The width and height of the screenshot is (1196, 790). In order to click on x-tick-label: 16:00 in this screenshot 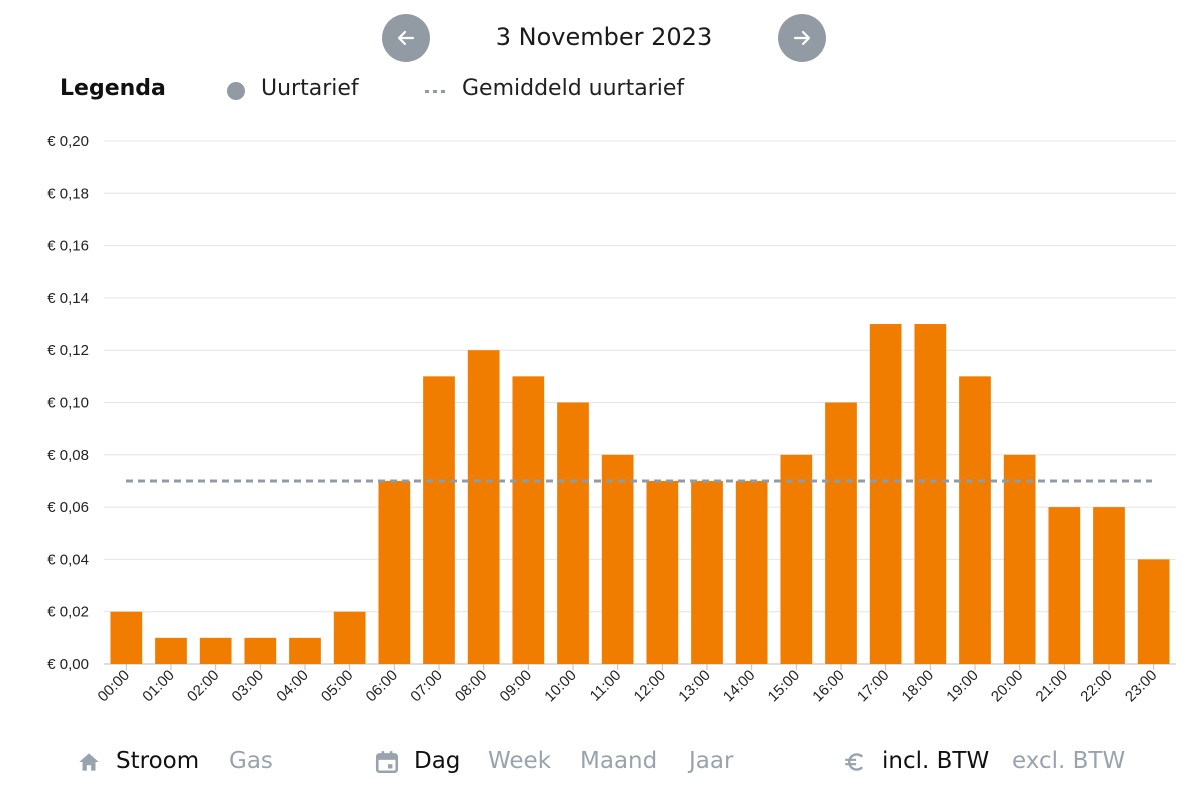, I will do `click(828, 686)`.